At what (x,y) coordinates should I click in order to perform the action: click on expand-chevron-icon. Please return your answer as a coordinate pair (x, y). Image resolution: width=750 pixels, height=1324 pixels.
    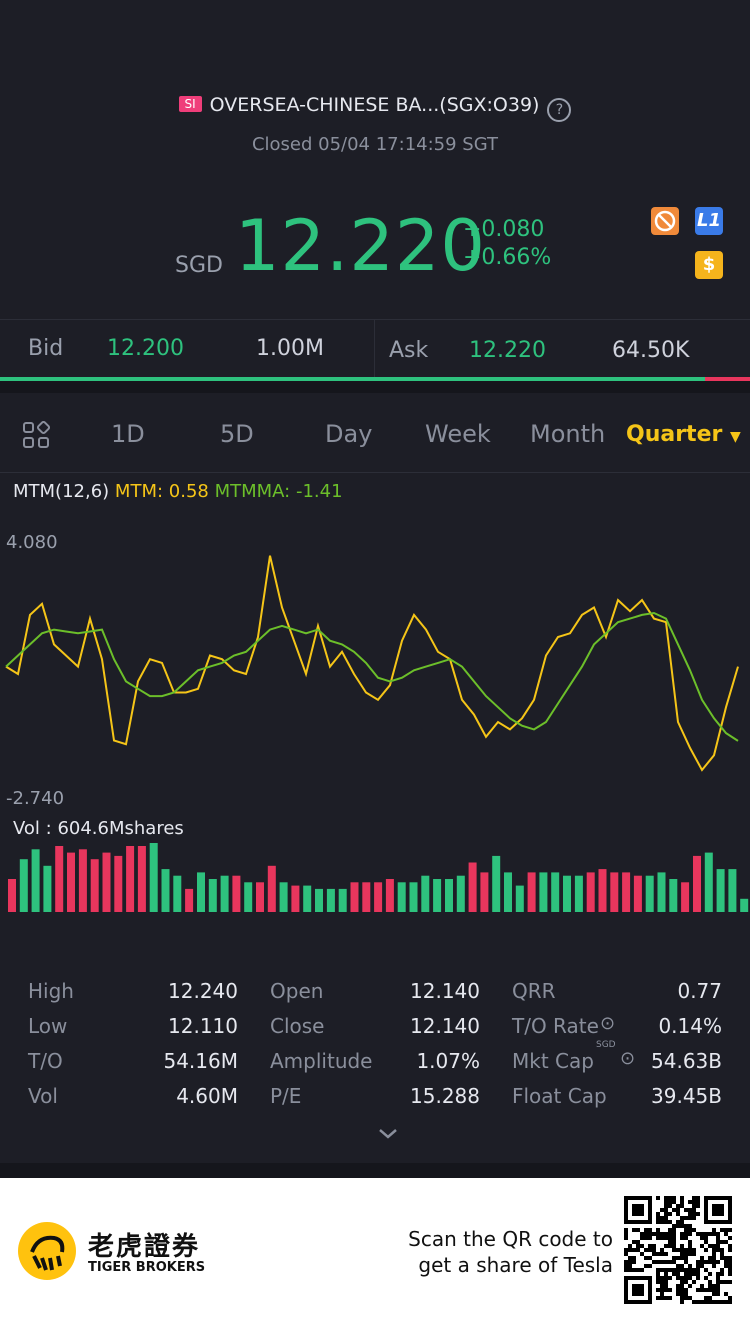
    Looking at the image, I should click on (388, 1135).